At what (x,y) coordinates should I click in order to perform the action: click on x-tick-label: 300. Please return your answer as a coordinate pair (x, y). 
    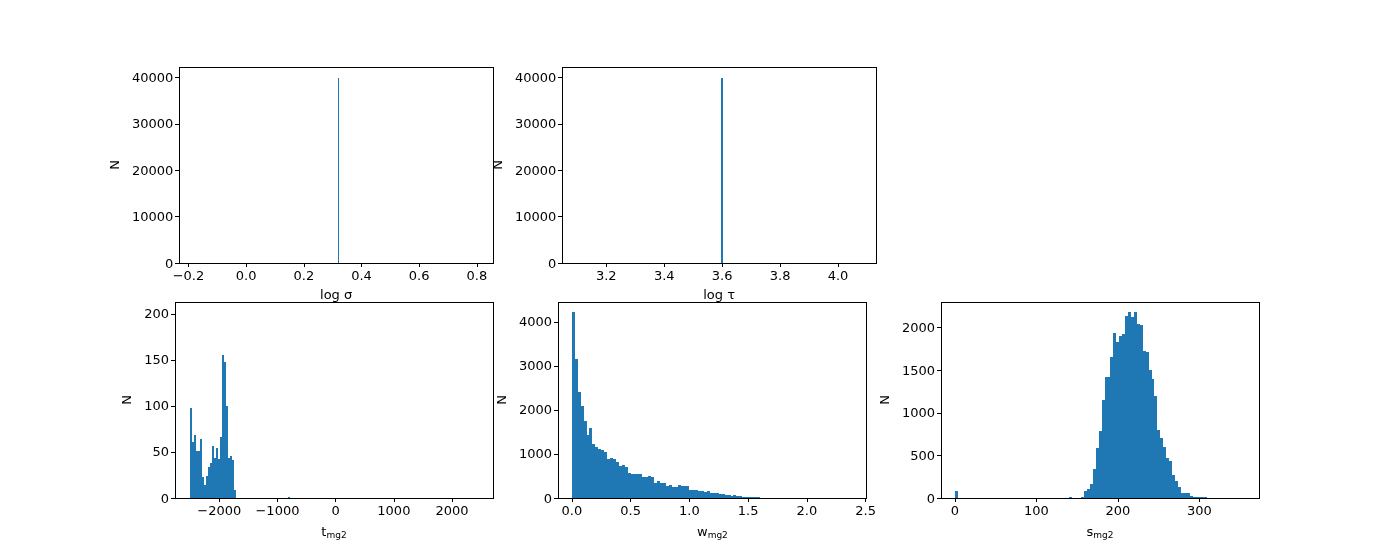
    Looking at the image, I should click on (1199, 510).